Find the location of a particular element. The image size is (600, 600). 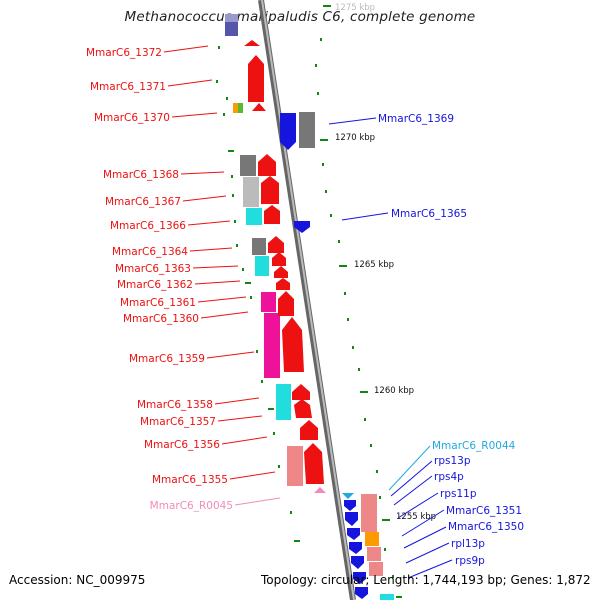

gene-label-mmarc6-1356: MmarC6_1356 is located at coordinates (182, 445).